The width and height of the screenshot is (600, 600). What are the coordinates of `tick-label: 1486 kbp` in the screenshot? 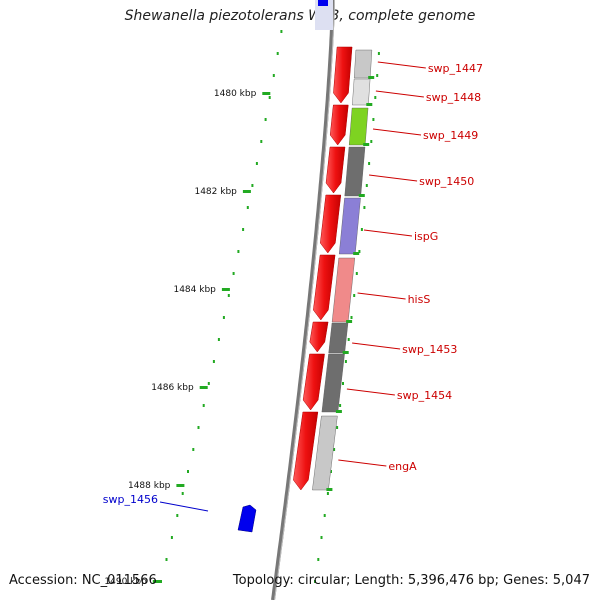 It's located at (172, 388).